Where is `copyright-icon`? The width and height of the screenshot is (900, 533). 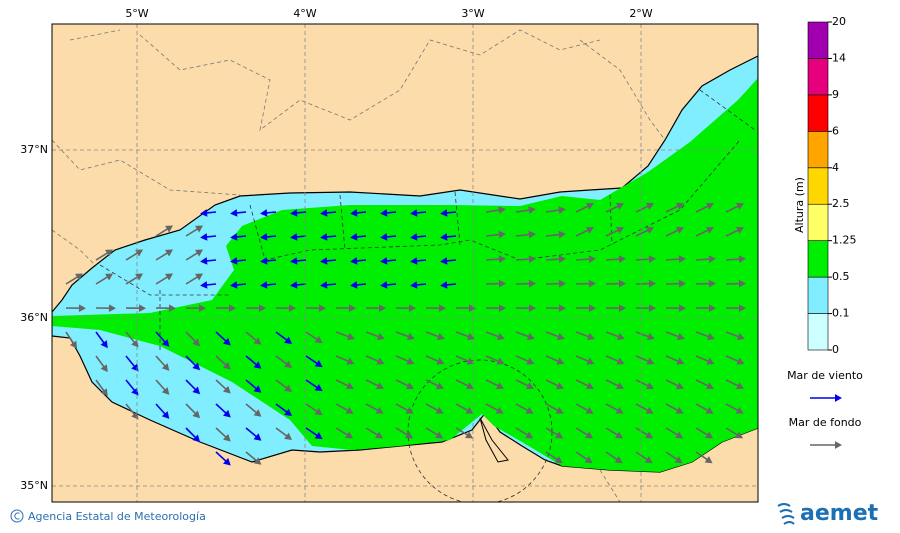
copyright-icon is located at coordinates (17, 516).